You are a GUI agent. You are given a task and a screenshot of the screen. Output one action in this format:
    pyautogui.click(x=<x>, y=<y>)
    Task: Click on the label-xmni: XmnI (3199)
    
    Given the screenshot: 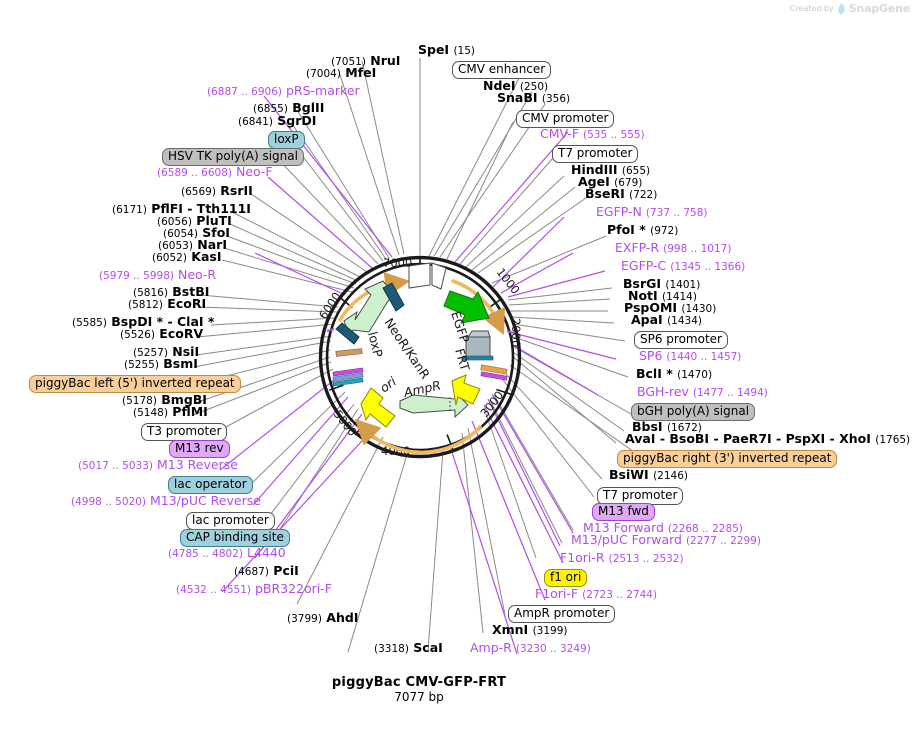 What is the action you would take?
    pyautogui.click(x=530, y=629)
    